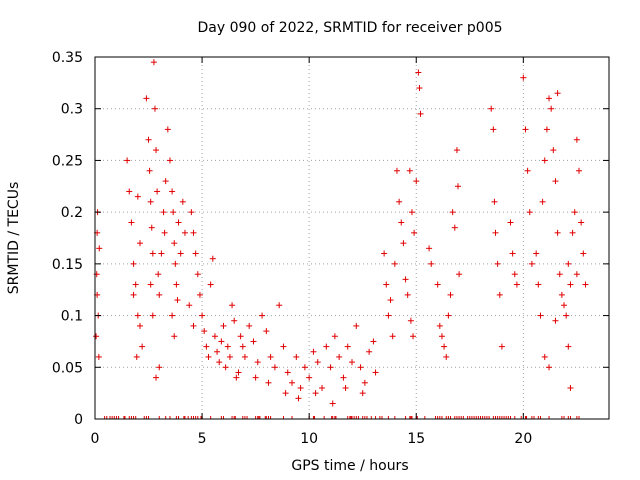 This screenshot has width=640, height=480. I want to click on x-tick-label: 10, so click(309, 439).